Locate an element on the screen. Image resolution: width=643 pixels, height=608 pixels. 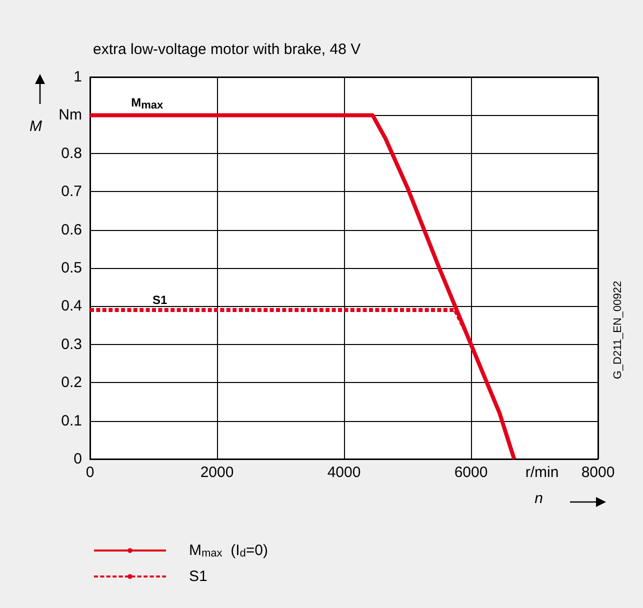
y-tick-label: 0.4 is located at coordinates (71, 306).